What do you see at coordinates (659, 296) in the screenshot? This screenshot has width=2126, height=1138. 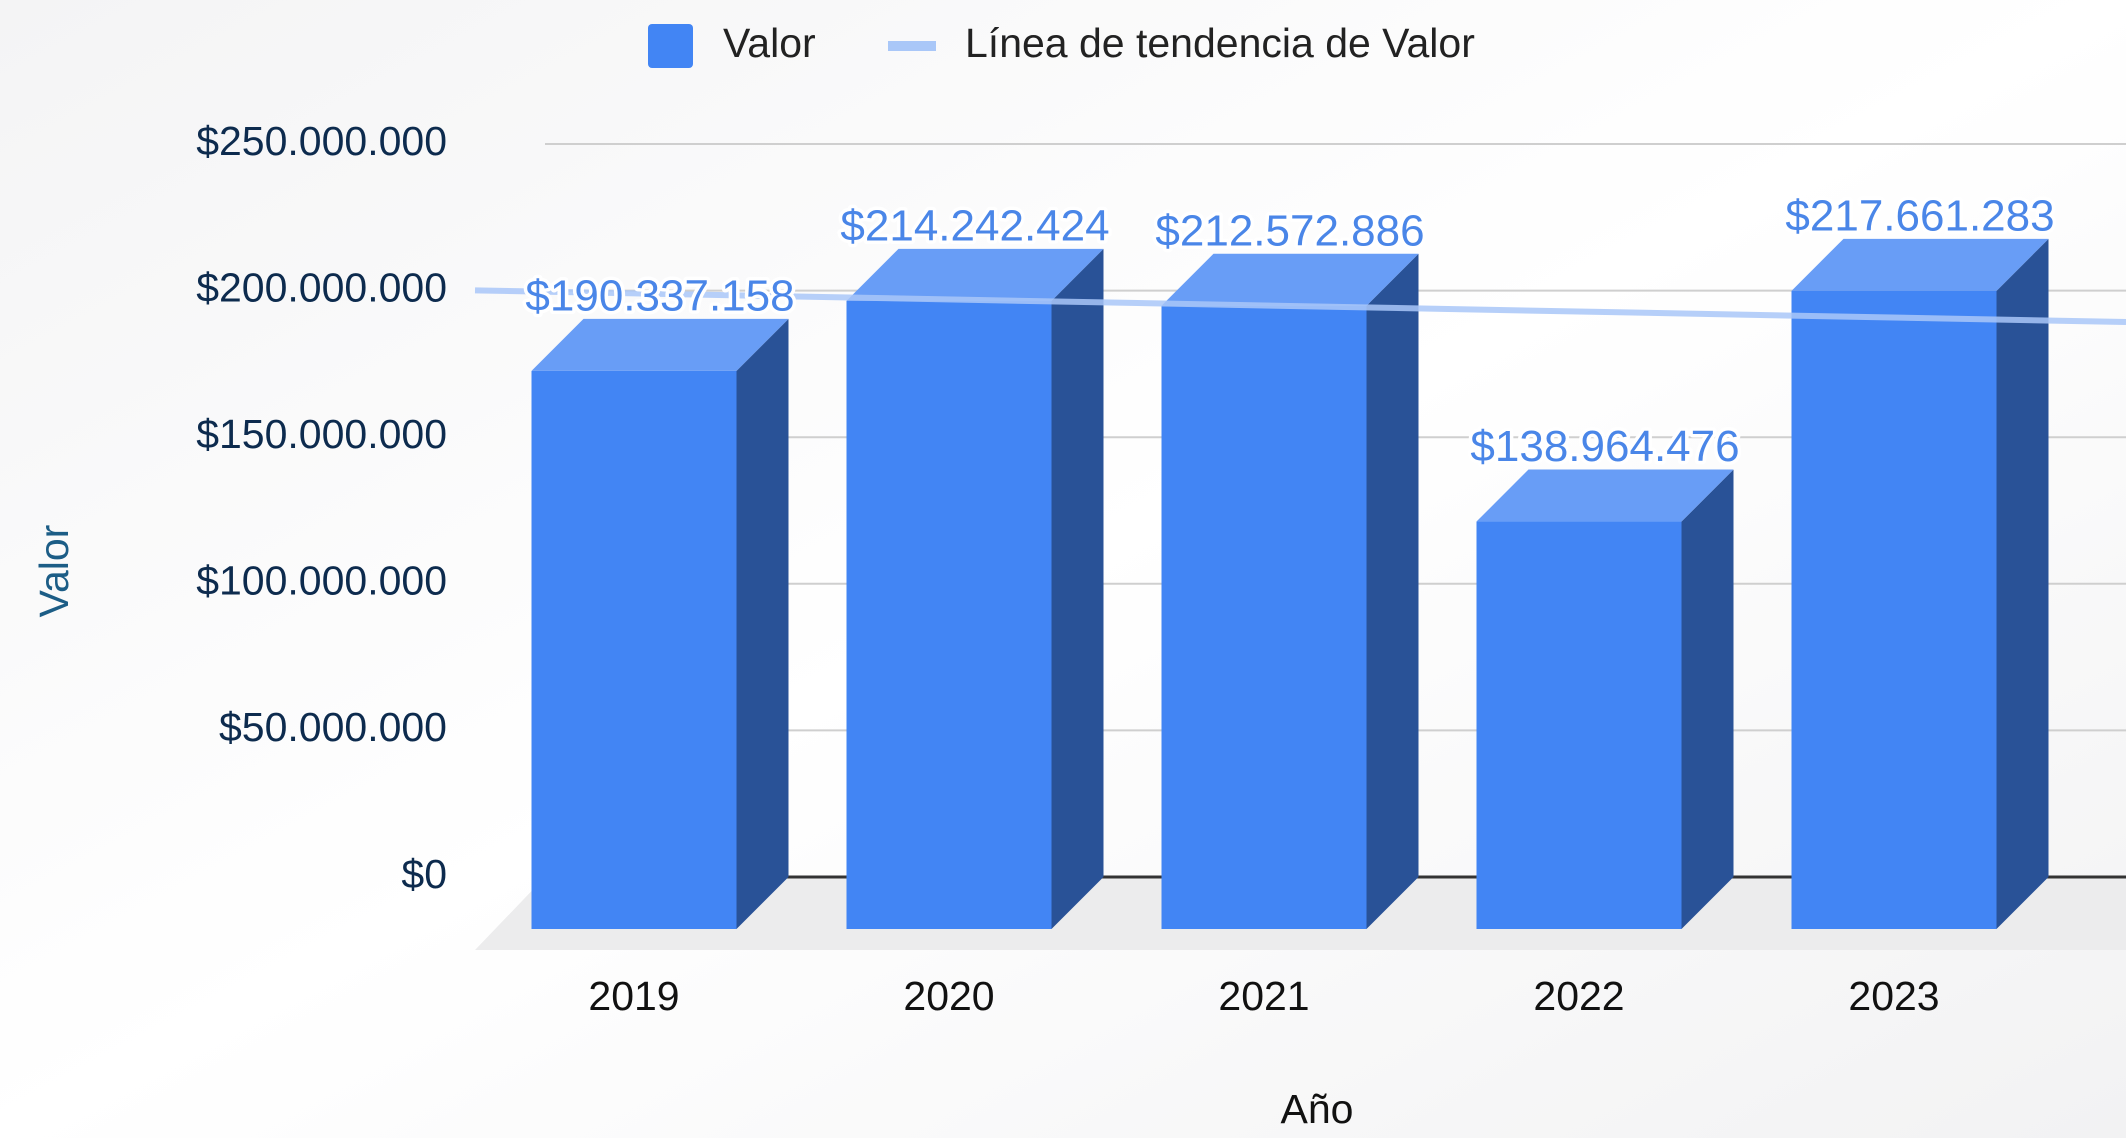 I see `value-label: $190.337.158` at bounding box center [659, 296].